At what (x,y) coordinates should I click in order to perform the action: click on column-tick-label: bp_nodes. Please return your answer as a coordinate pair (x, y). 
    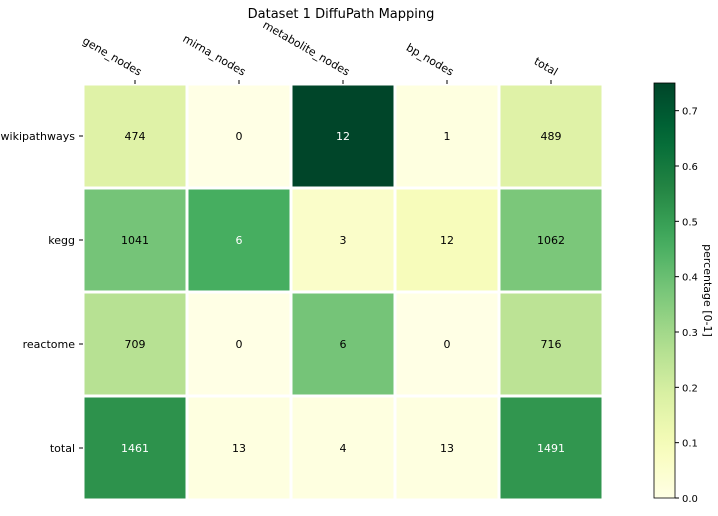
    Looking at the image, I should click on (430, 60).